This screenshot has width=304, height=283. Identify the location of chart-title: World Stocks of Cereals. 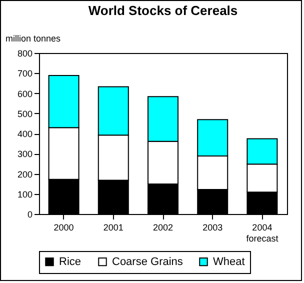
(163, 10).